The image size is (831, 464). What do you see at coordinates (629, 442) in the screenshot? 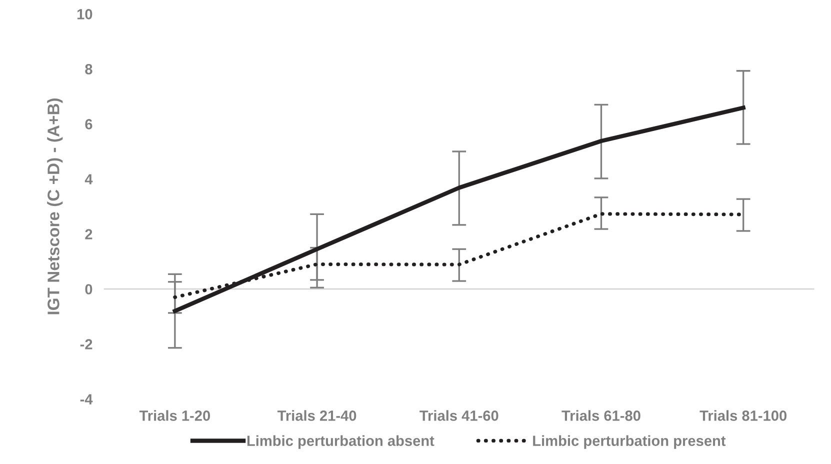
I see `legend-label: Limbic perturbation present` at bounding box center [629, 442].